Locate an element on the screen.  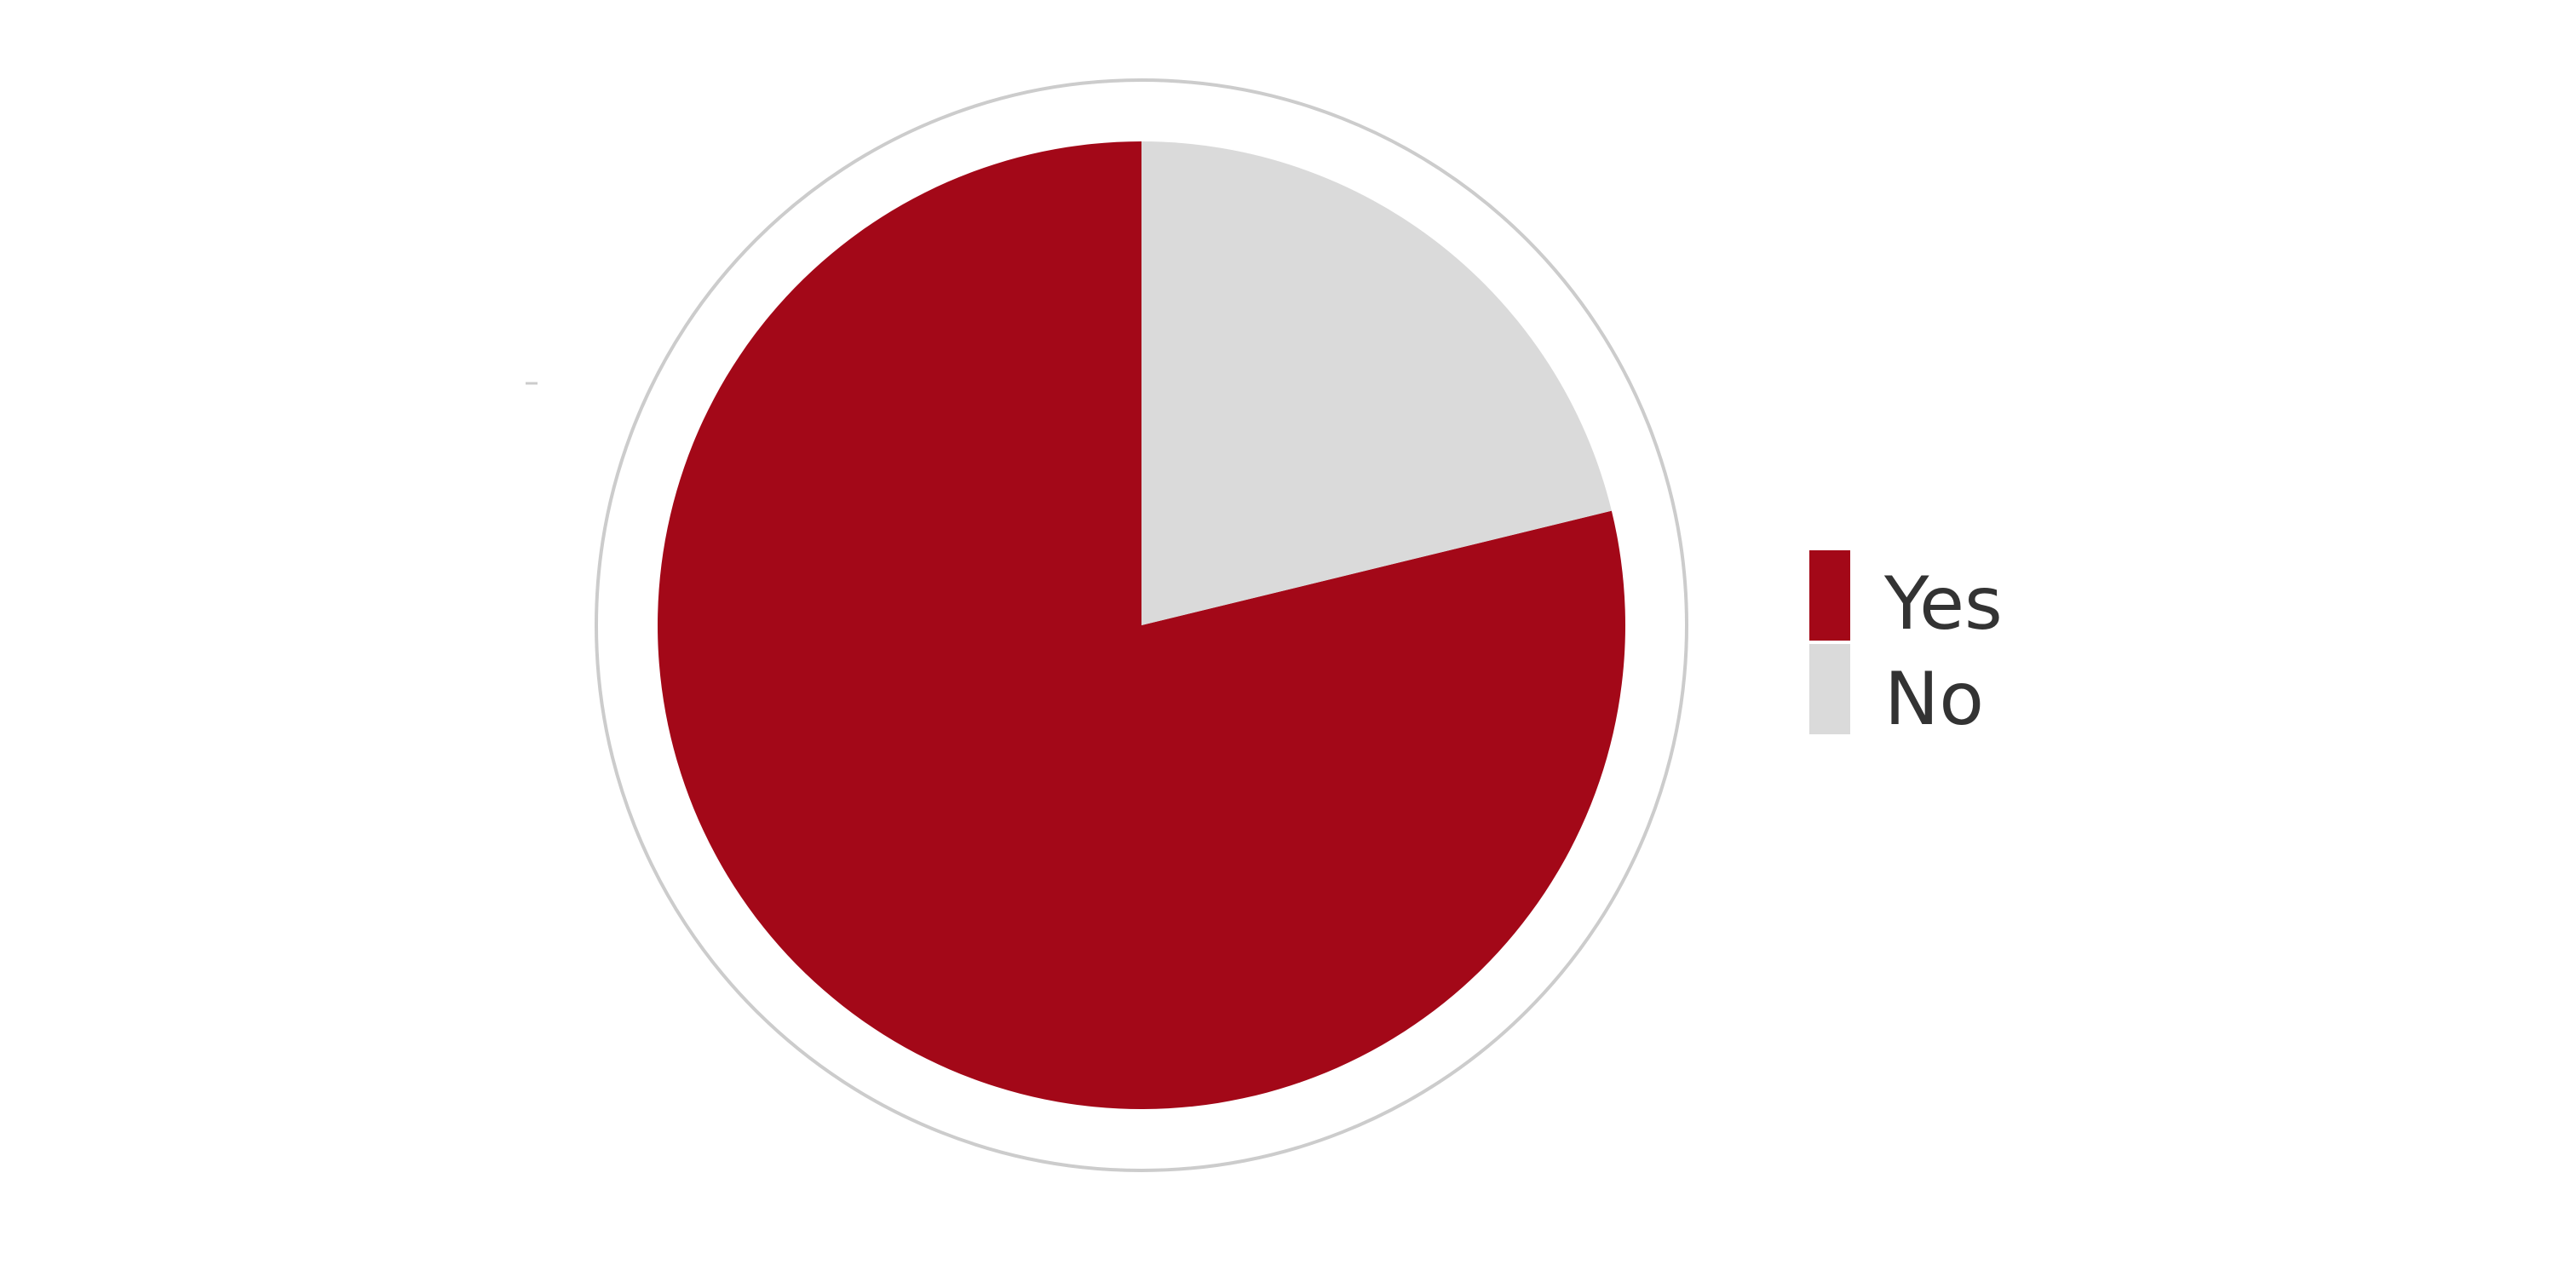
pie-slice-no is located at coordinates (1377, 383).